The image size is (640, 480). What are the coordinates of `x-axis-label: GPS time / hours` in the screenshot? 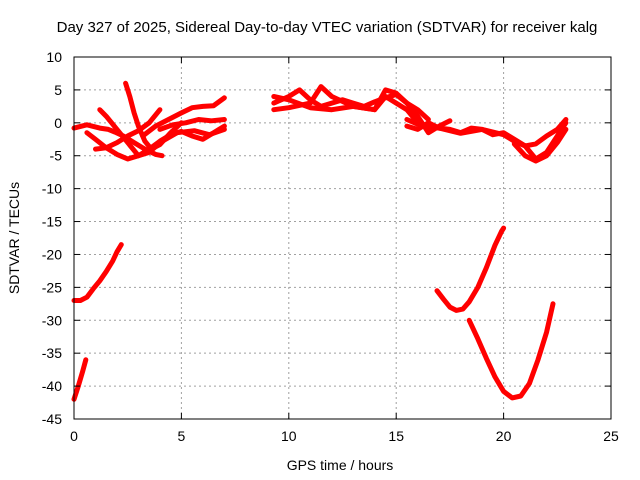 It's located at (340, 465).